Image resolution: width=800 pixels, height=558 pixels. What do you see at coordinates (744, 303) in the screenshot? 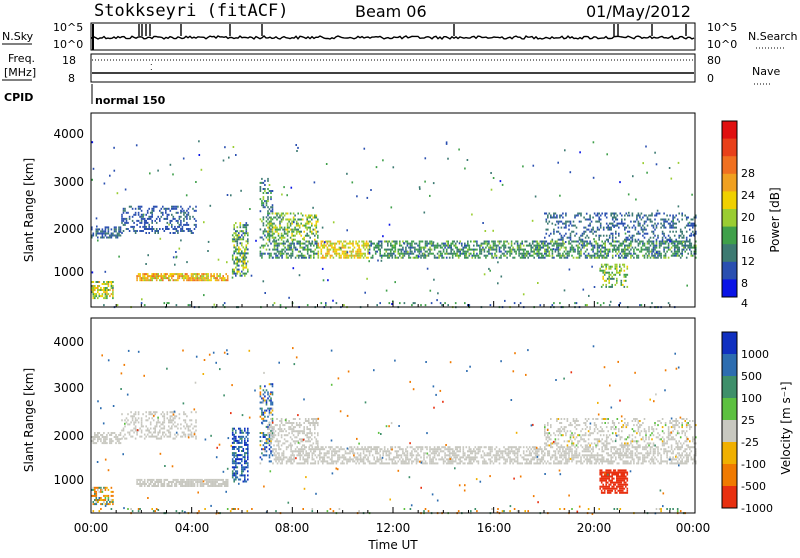
I see `power-cb-tick-4: 4` at bounding box center [744, 303].